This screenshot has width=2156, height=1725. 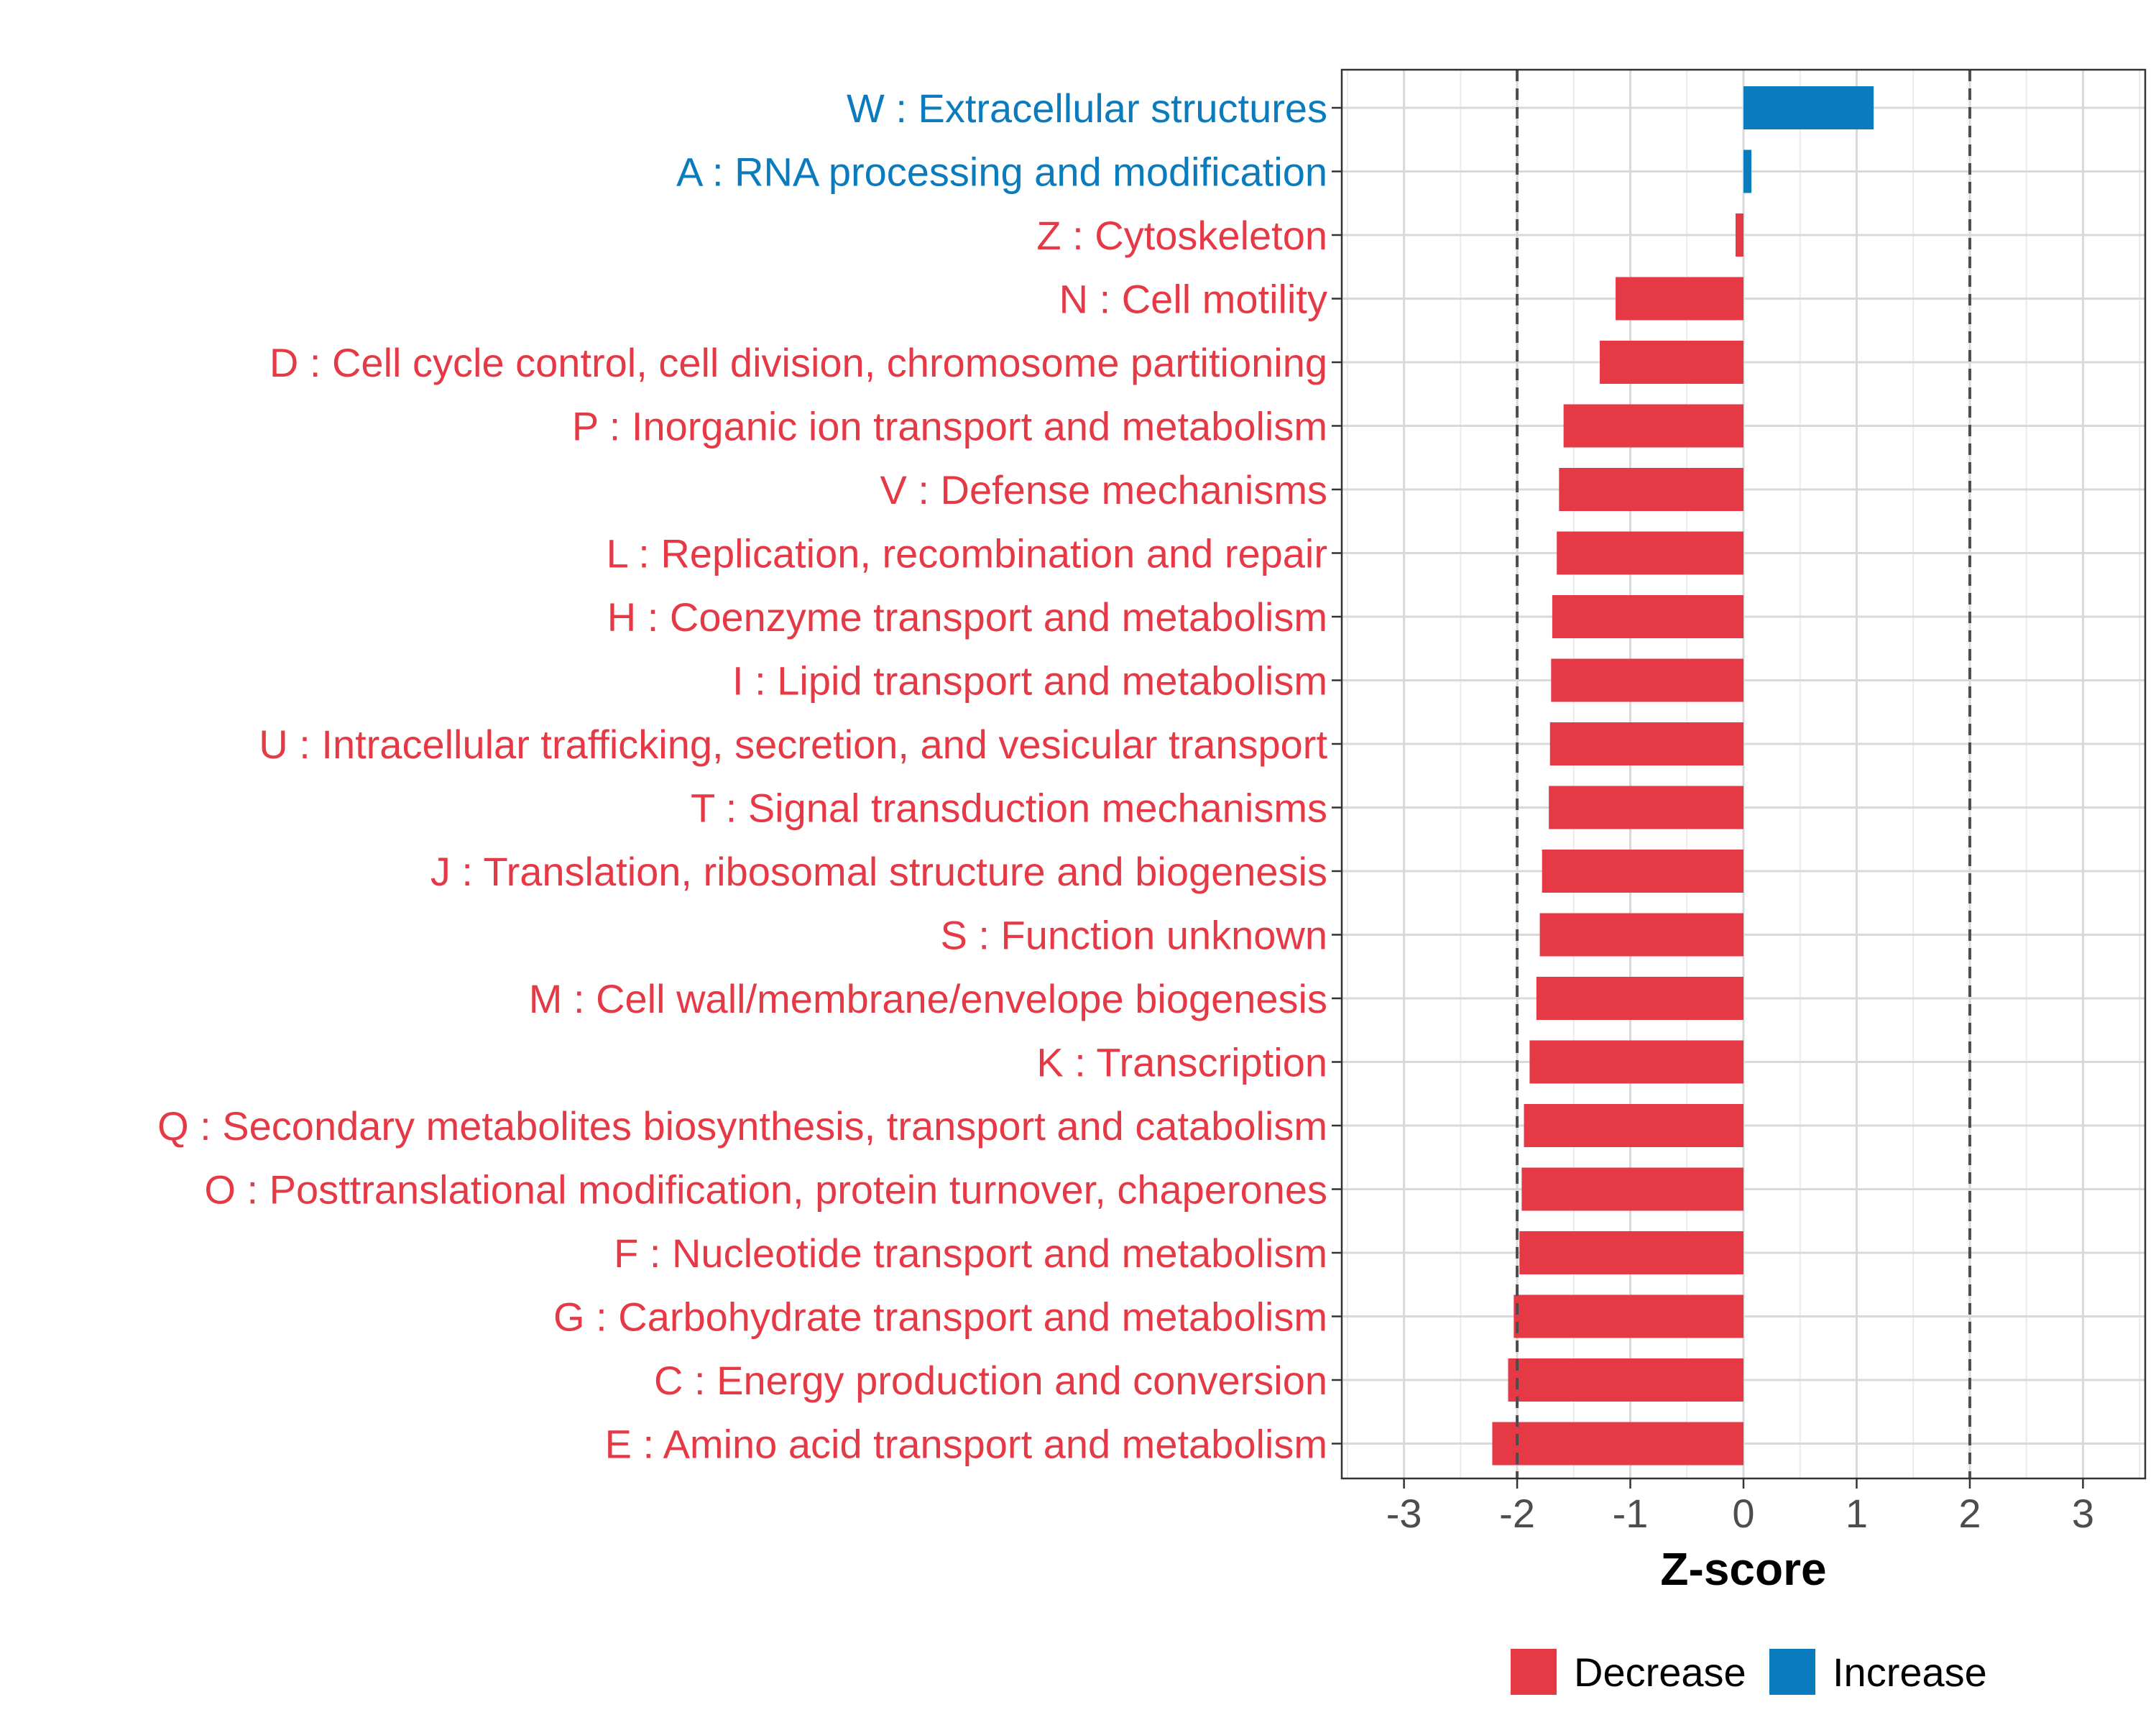 What do you see at coordinates (1679, 299) in the screenshot?
I see `bar-n` at bounding box center [1679, 299].